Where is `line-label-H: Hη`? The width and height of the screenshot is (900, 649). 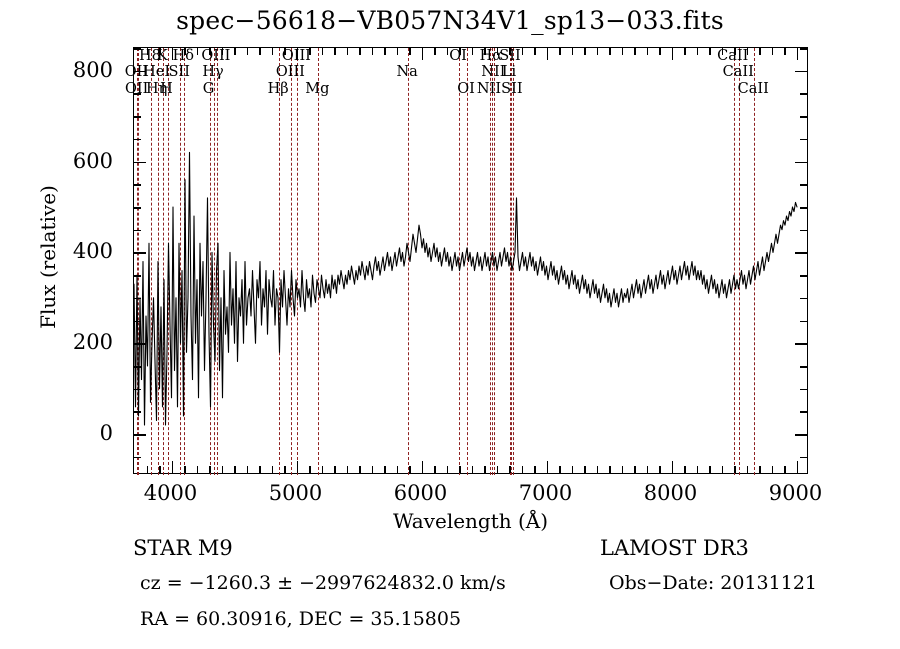
line-label-H: Hη is located at coordinates (156, 89).